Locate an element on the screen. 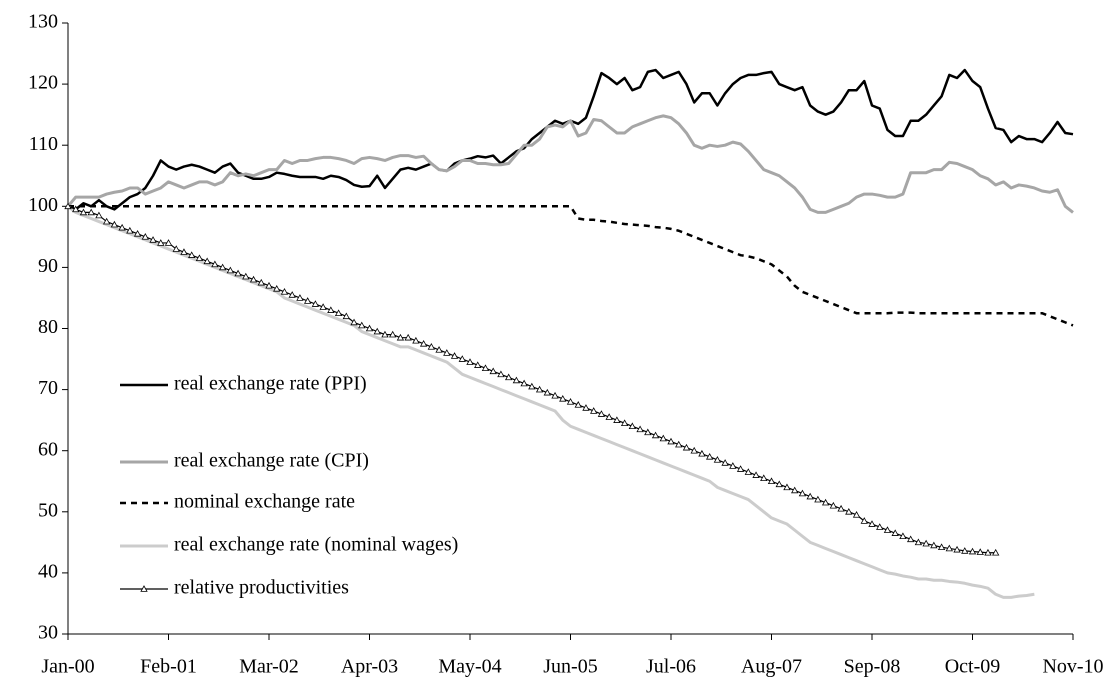 The image size is (1119, 686). x-tick-label: Mar-02 is located at coordinates (269, 667).